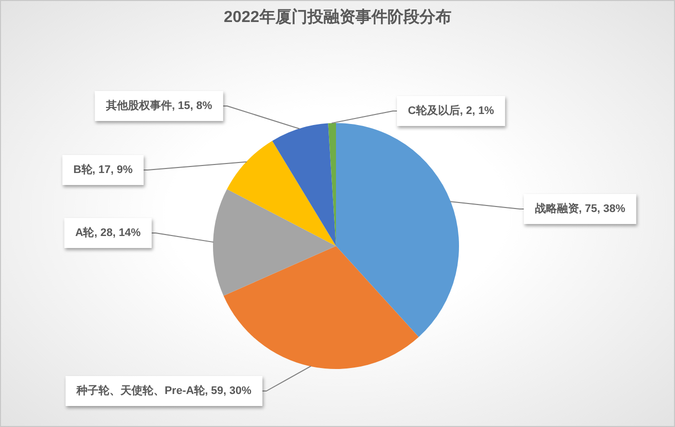  I want to click on slice-label: C轮及以后, so click(434, 110).